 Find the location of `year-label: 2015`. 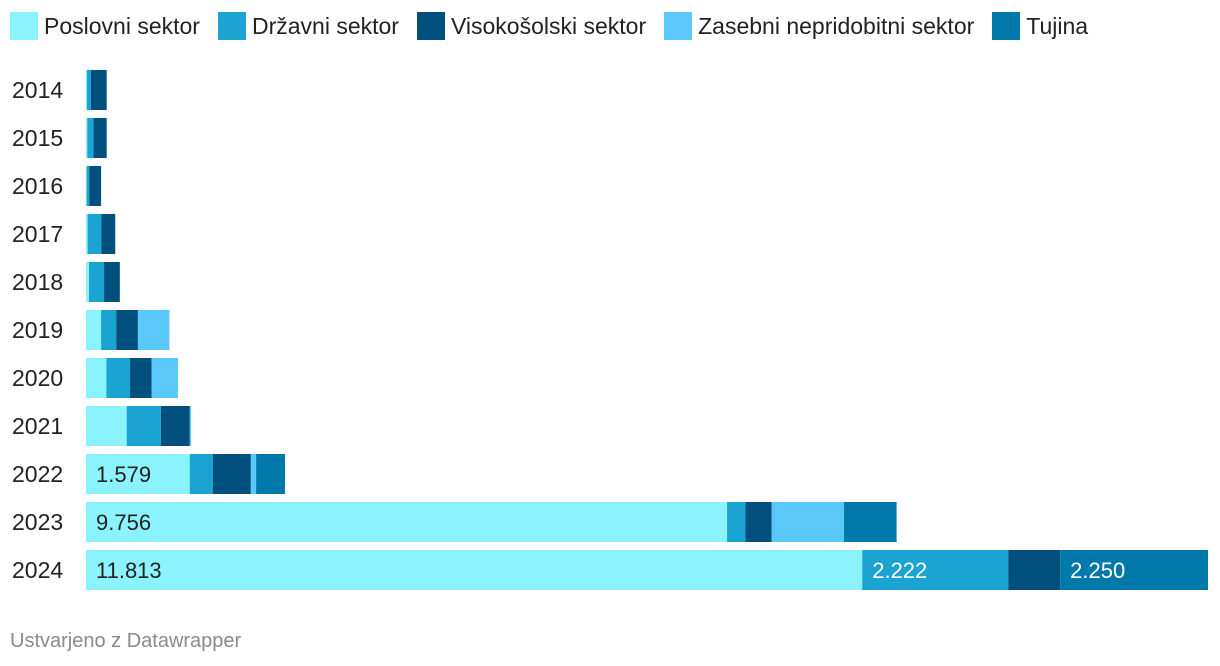

year-label: 2015 is located at coordinates (37, 138).